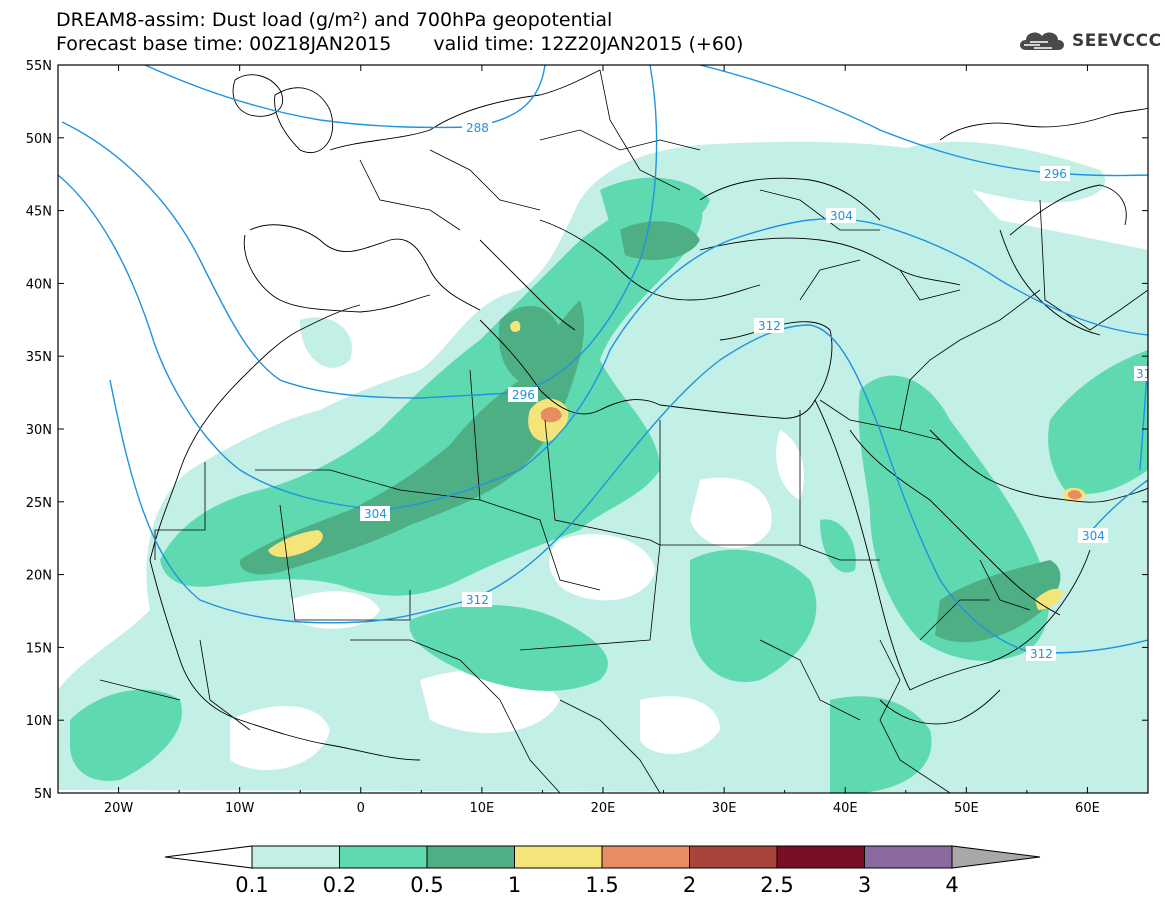  Describe the element at coordinates (864, 885) in the screenshot. I see `colorbar-label: 3` at that location.